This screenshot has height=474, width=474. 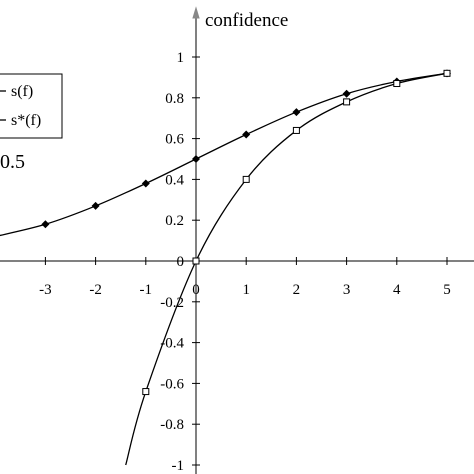 I want to click on y-tick-label: -0.6, so click(x=172, y=384).